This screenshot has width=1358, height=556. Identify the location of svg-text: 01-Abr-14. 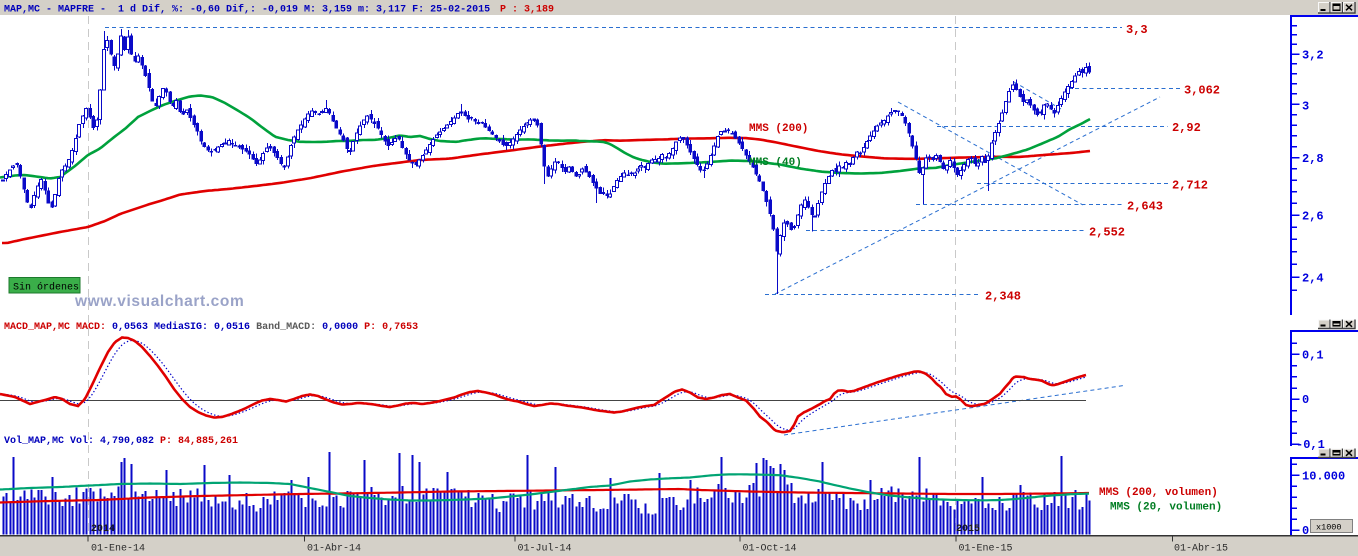
(334, 549).